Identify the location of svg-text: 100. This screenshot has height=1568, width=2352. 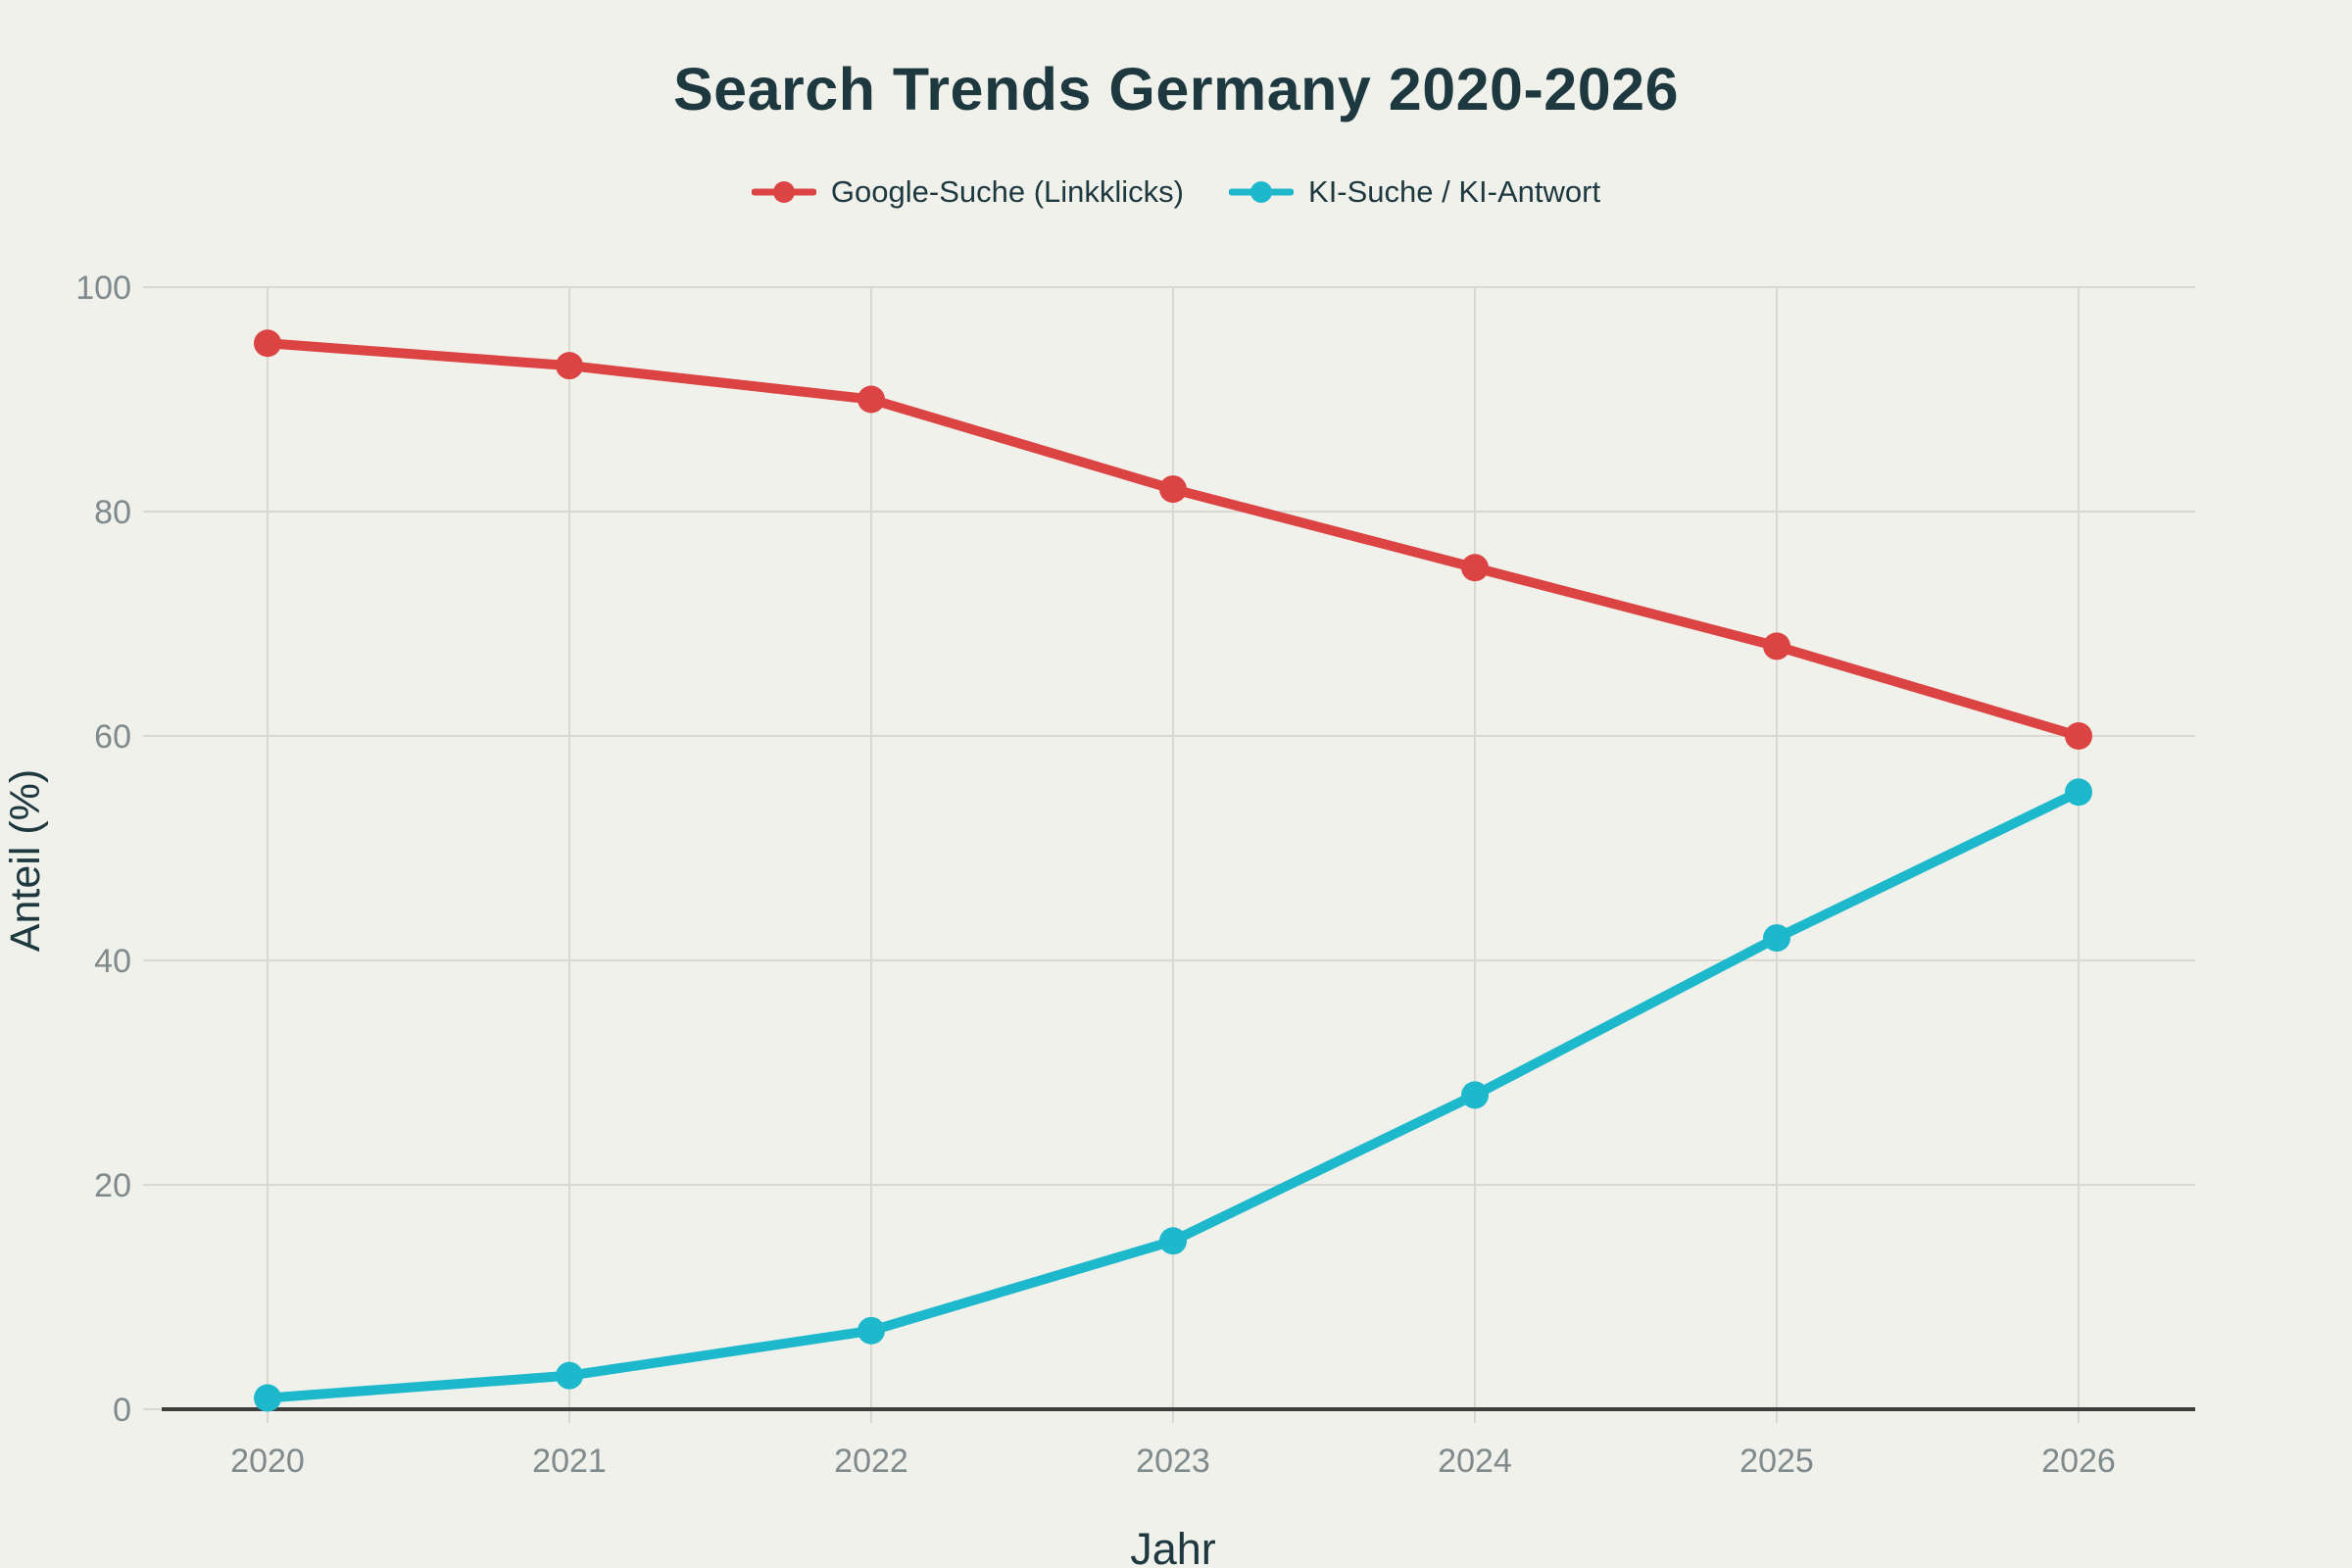
(103, 288).